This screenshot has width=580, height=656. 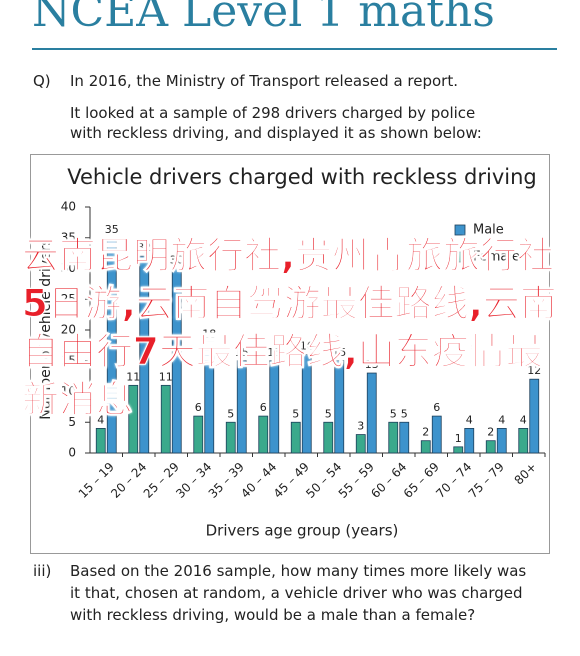 I want to click on y-tick-label: 40, so click(x=68, y=207).